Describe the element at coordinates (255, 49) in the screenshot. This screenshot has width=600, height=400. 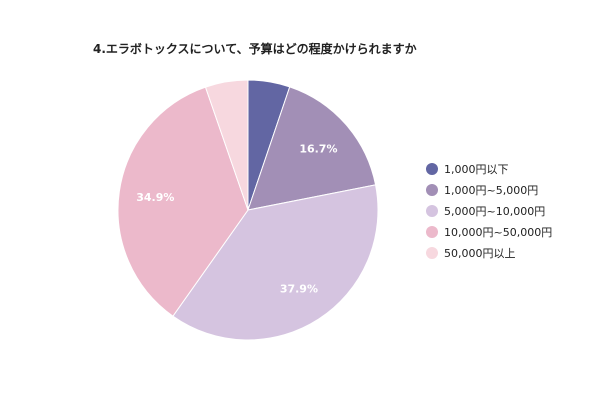
I see `chart-title: 4.エラボトックスについて、予算はどの程度かけられますか` at that location.